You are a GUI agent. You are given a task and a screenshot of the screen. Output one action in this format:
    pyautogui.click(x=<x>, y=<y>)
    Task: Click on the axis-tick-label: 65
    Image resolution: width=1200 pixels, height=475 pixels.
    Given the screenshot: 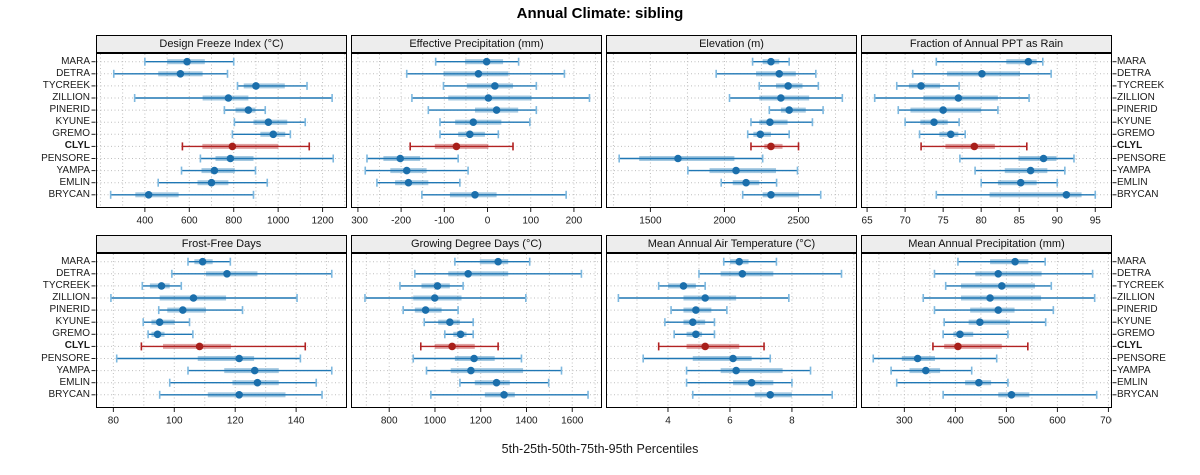 What is the action you would take?
    pyautogui.click(x=868, y=221)
    